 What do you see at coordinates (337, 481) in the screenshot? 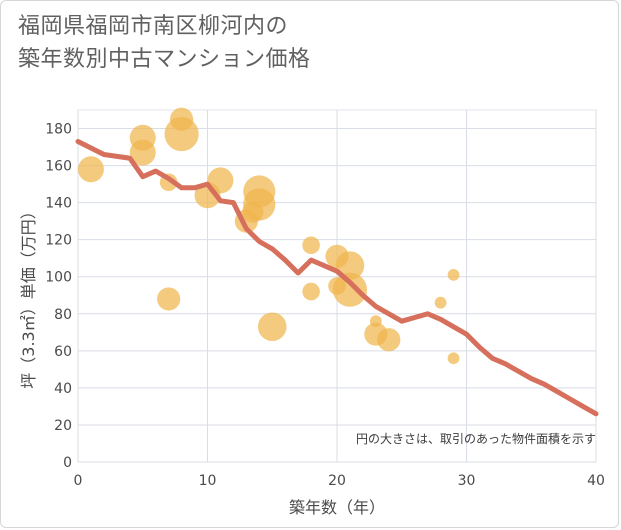
I see `x-tick-label: 20` at bounding box center [337, 481].